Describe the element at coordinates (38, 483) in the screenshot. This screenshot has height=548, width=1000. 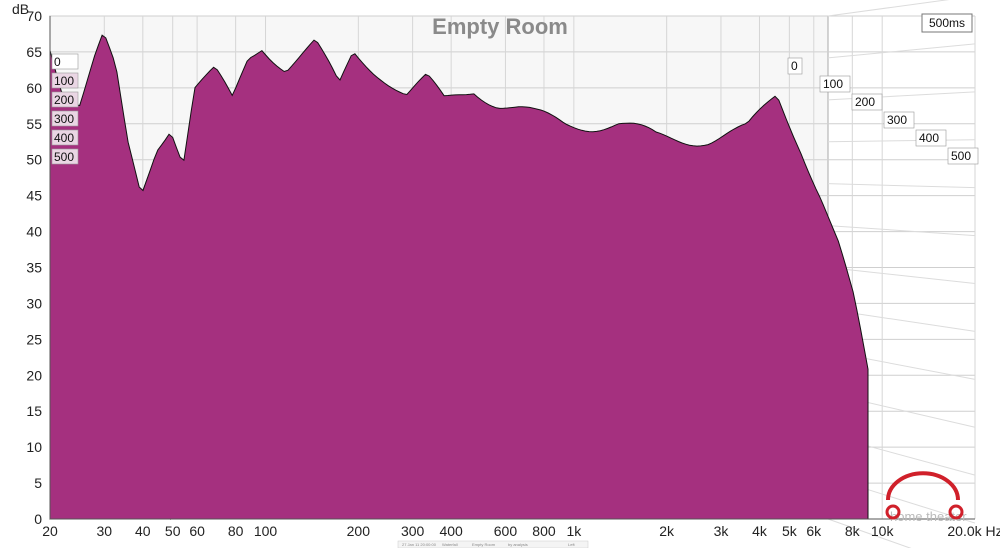
I see `y-tick-label: 5` at that location.